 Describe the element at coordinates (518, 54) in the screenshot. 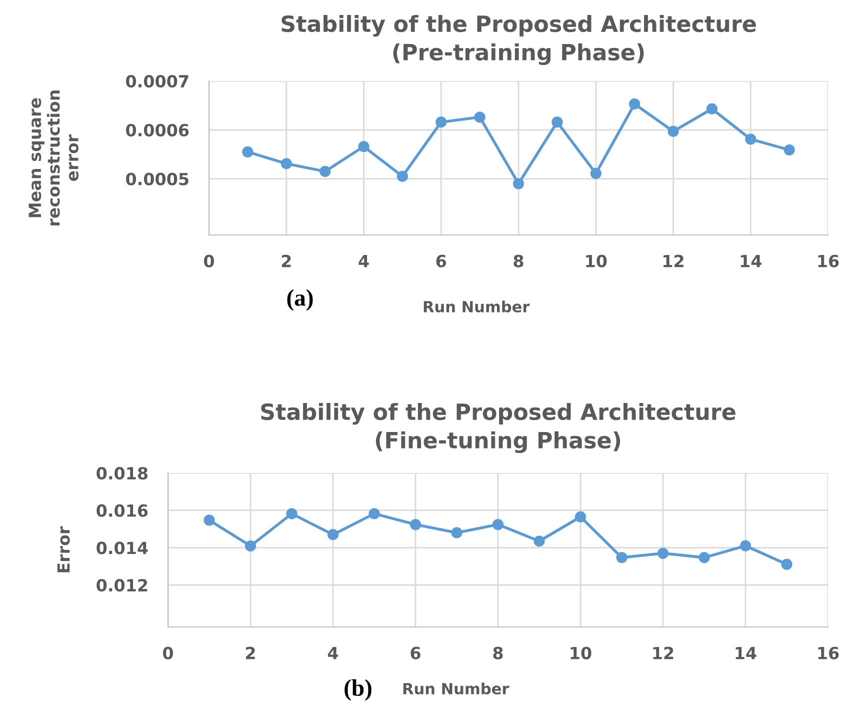

I see `chart-subtitle: (Pre-training Phase)` at that location.